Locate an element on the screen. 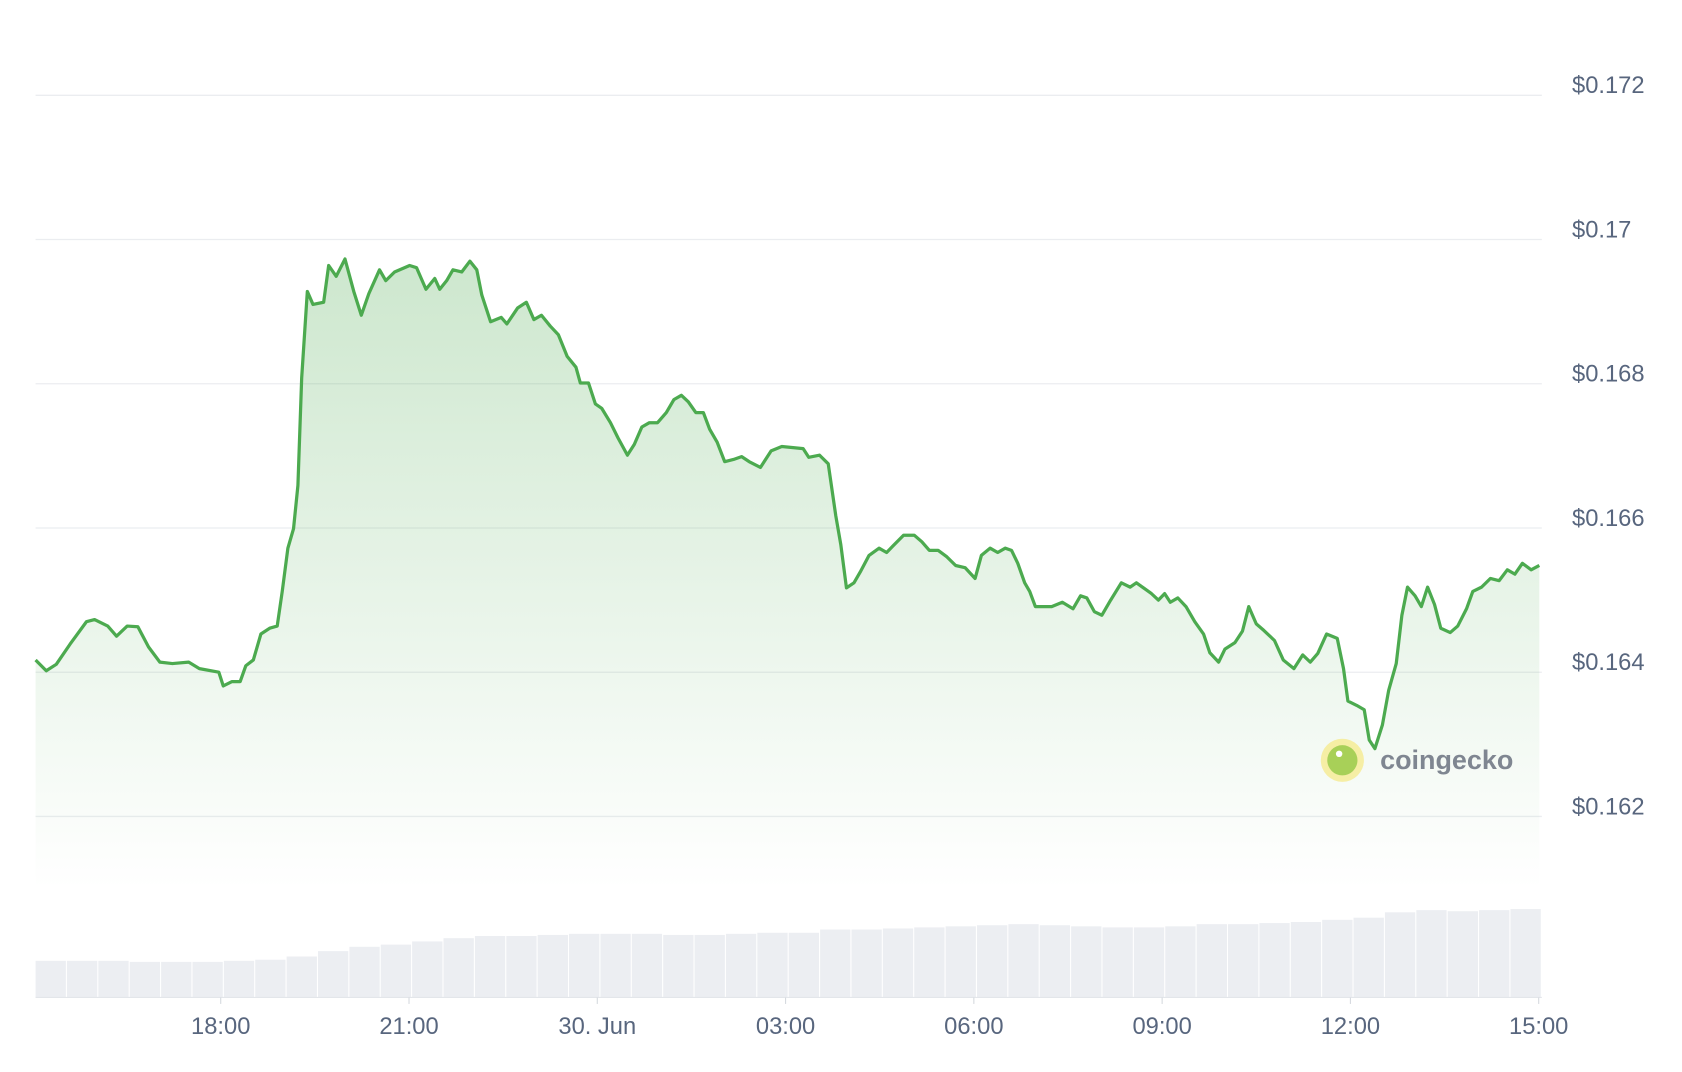  y-tick-label: $0.164 is located at coordinates (1608, 663).